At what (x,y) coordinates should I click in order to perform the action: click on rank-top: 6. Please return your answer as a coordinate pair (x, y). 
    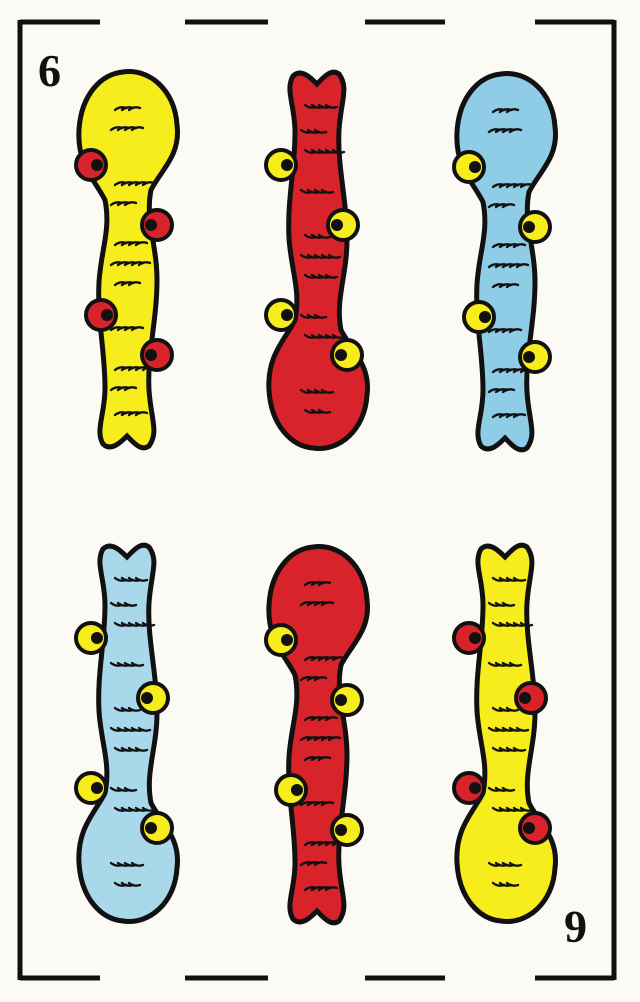
    Looking at the image, I should click on (49, 71).